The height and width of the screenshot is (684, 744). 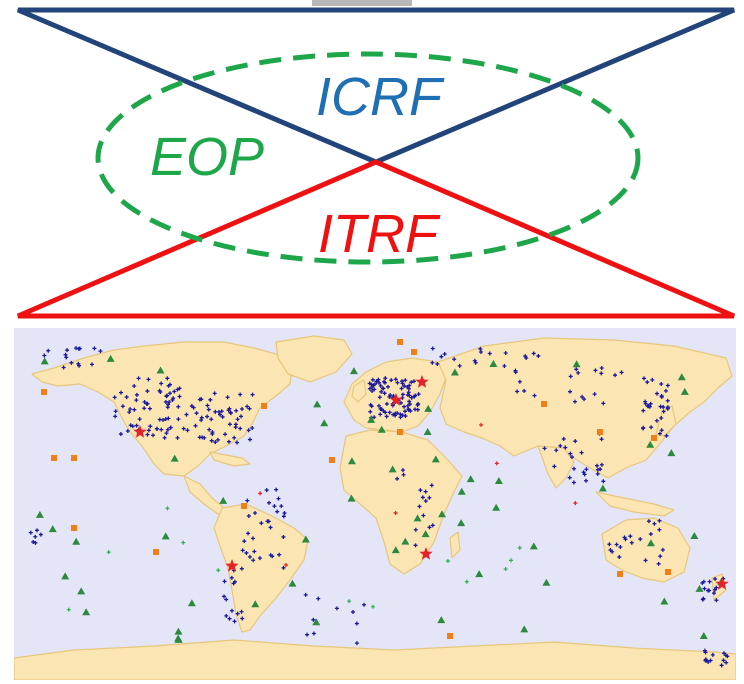 What do you see at coordinates (396, 399) in the screenshot?
I see `star-station-marker` at bounding box center [396, 399].